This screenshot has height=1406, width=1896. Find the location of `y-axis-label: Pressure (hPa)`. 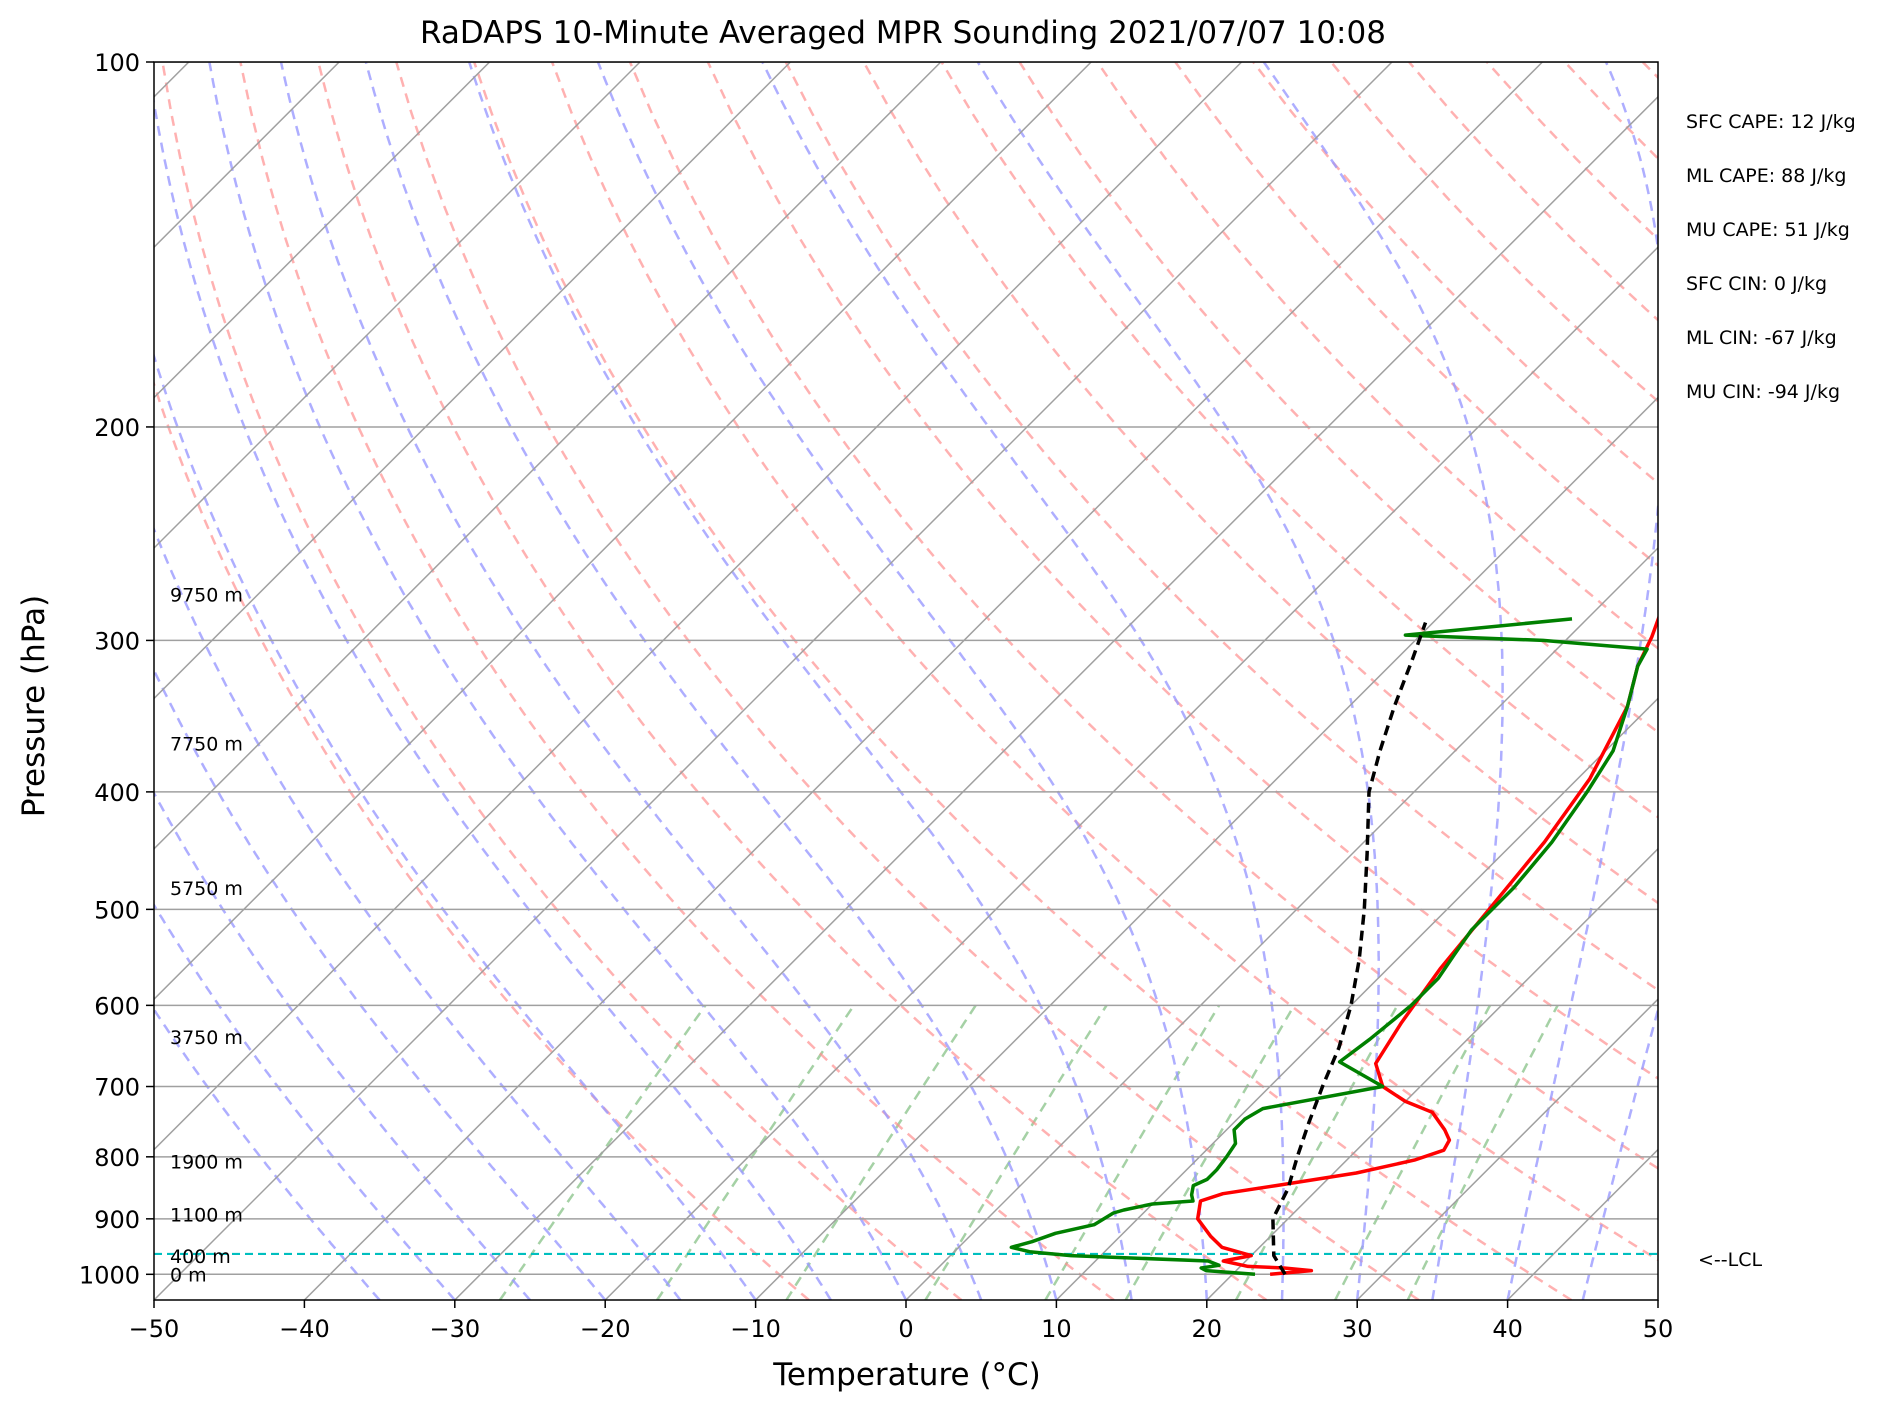

y-axis-label: Pressure (hPa) is located at coordinates (34, 706).